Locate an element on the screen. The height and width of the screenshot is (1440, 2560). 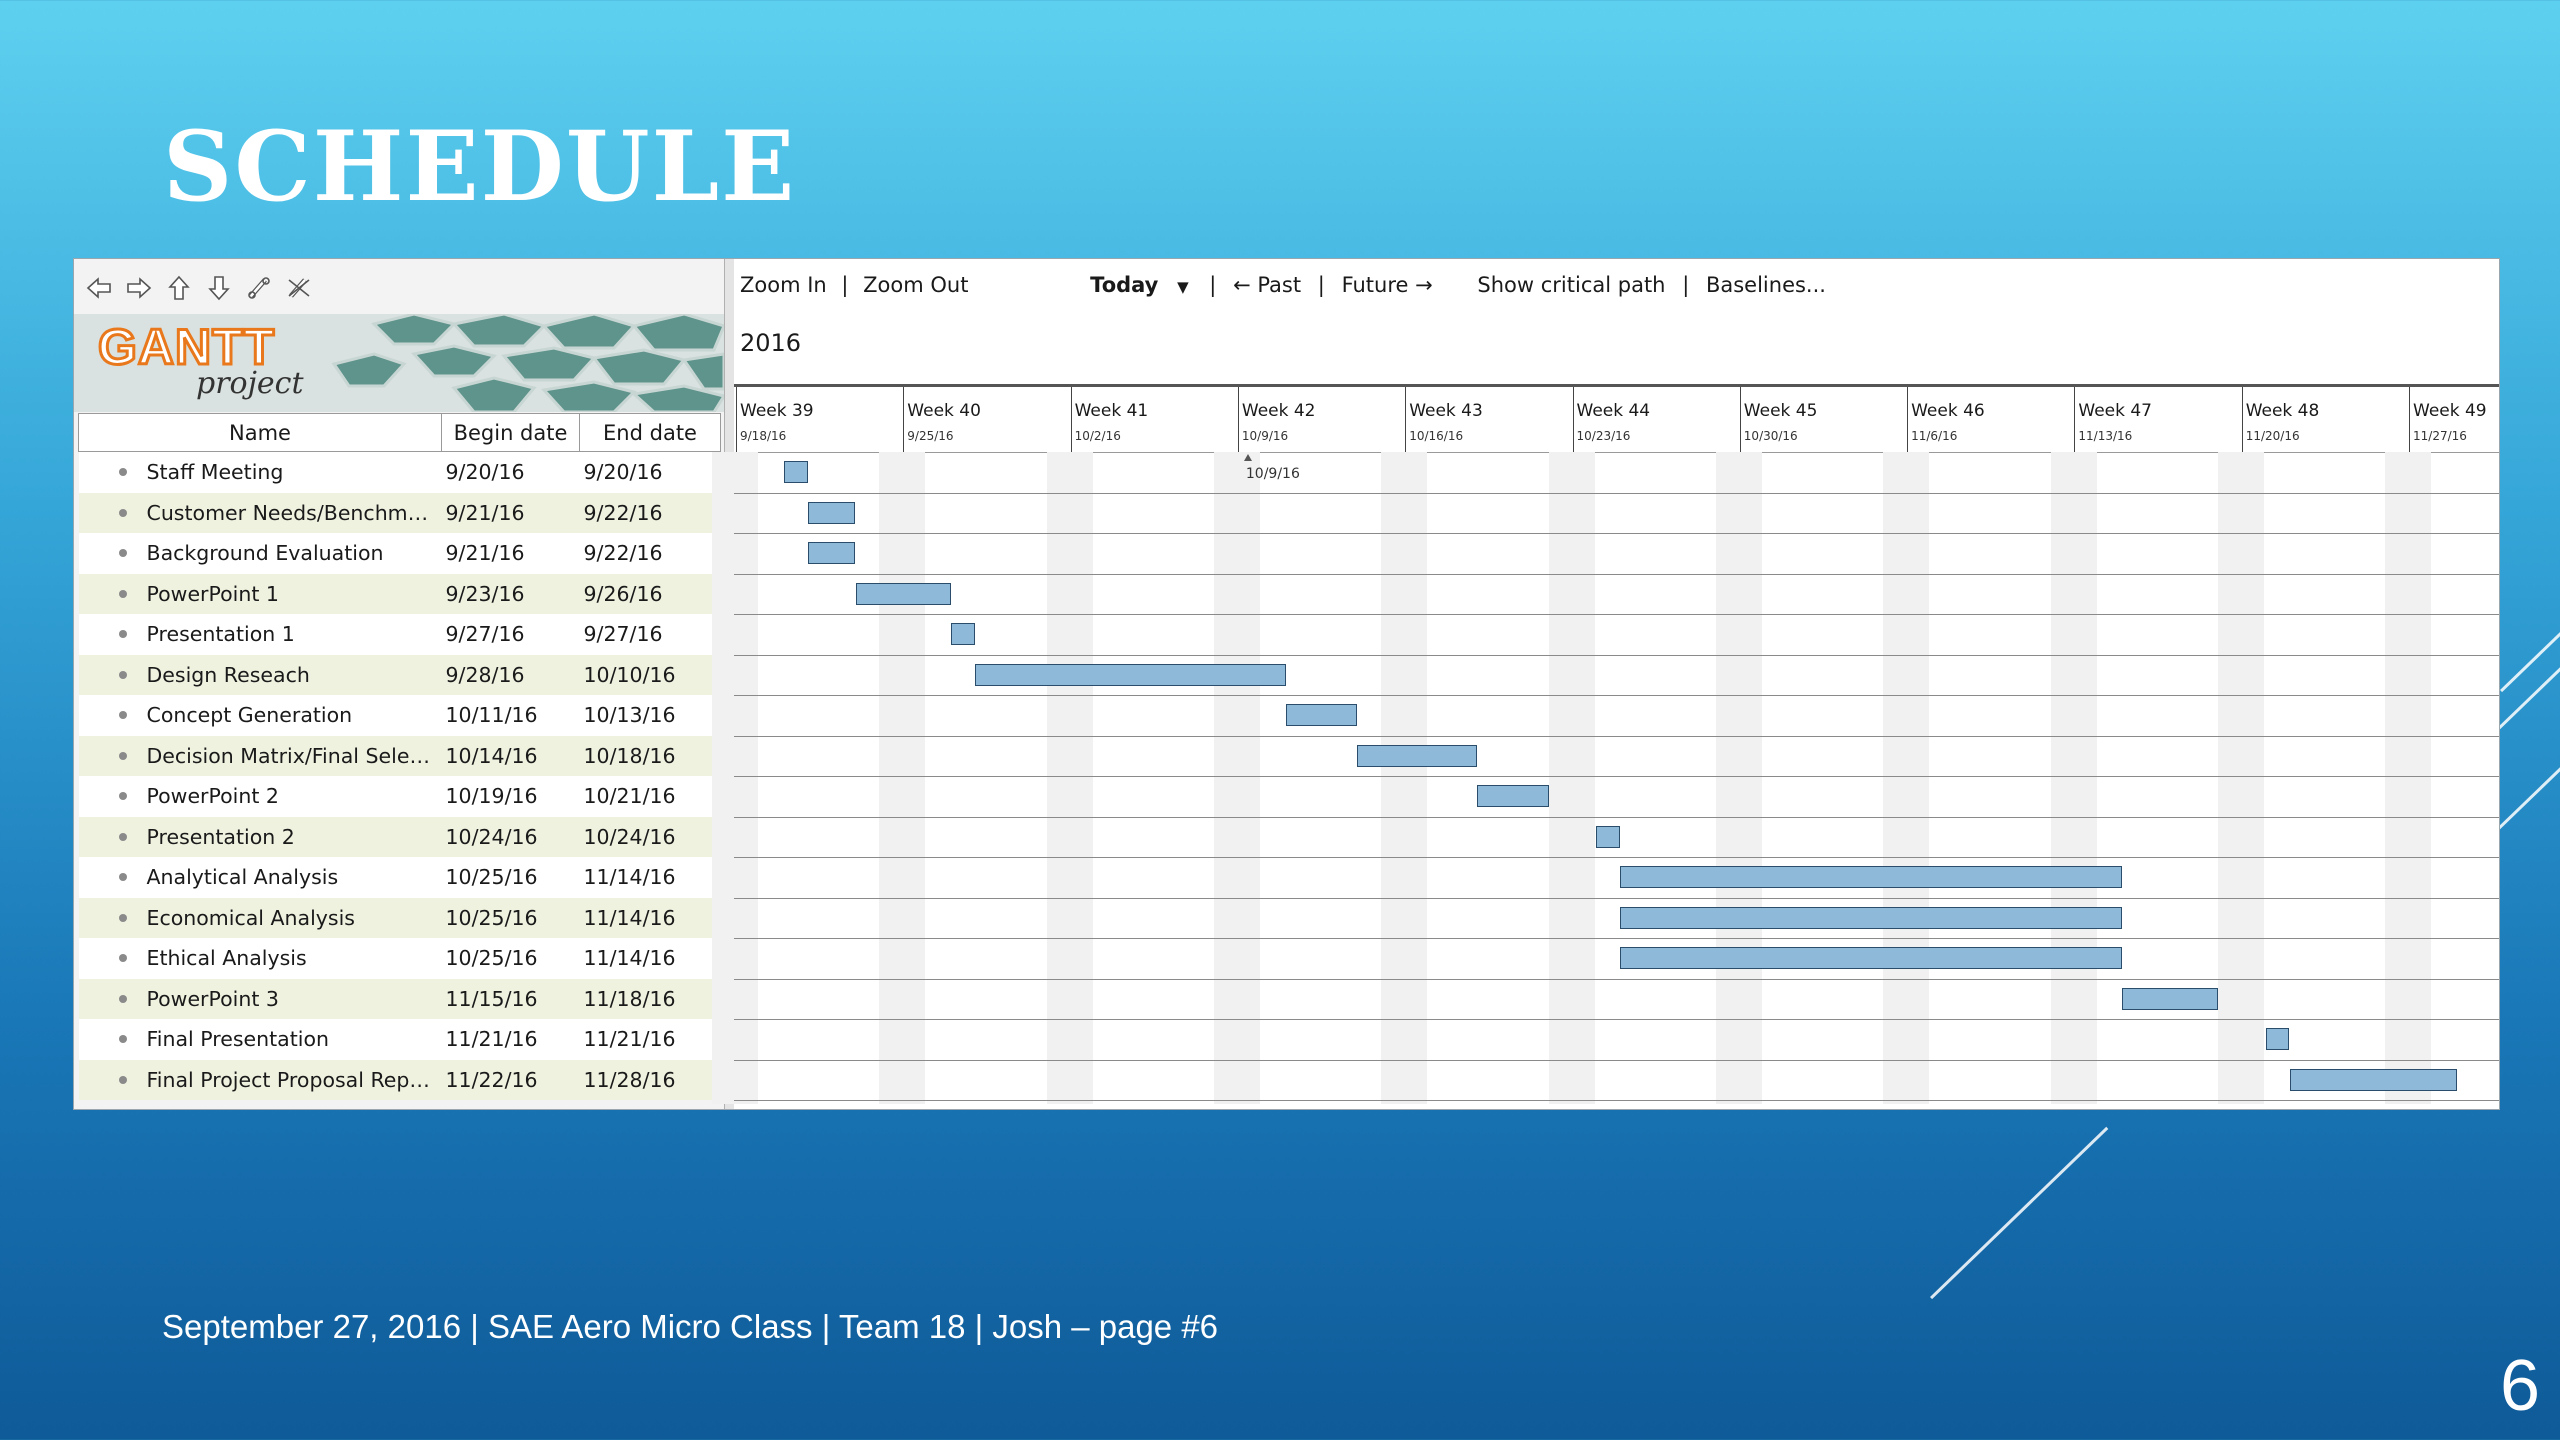
task-name-cell: PowerPoint 1 is located at coordinates (260, 593).